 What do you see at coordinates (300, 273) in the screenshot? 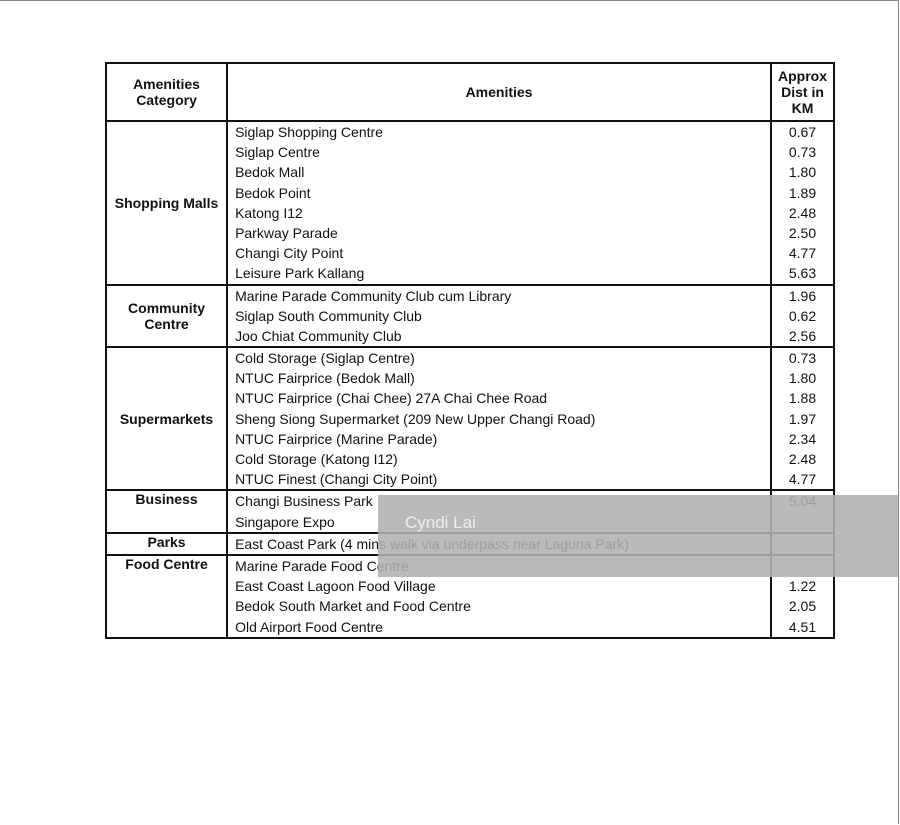
I see `amenity-name: Leisure Park Kallang` at bounding box center [300, 273].